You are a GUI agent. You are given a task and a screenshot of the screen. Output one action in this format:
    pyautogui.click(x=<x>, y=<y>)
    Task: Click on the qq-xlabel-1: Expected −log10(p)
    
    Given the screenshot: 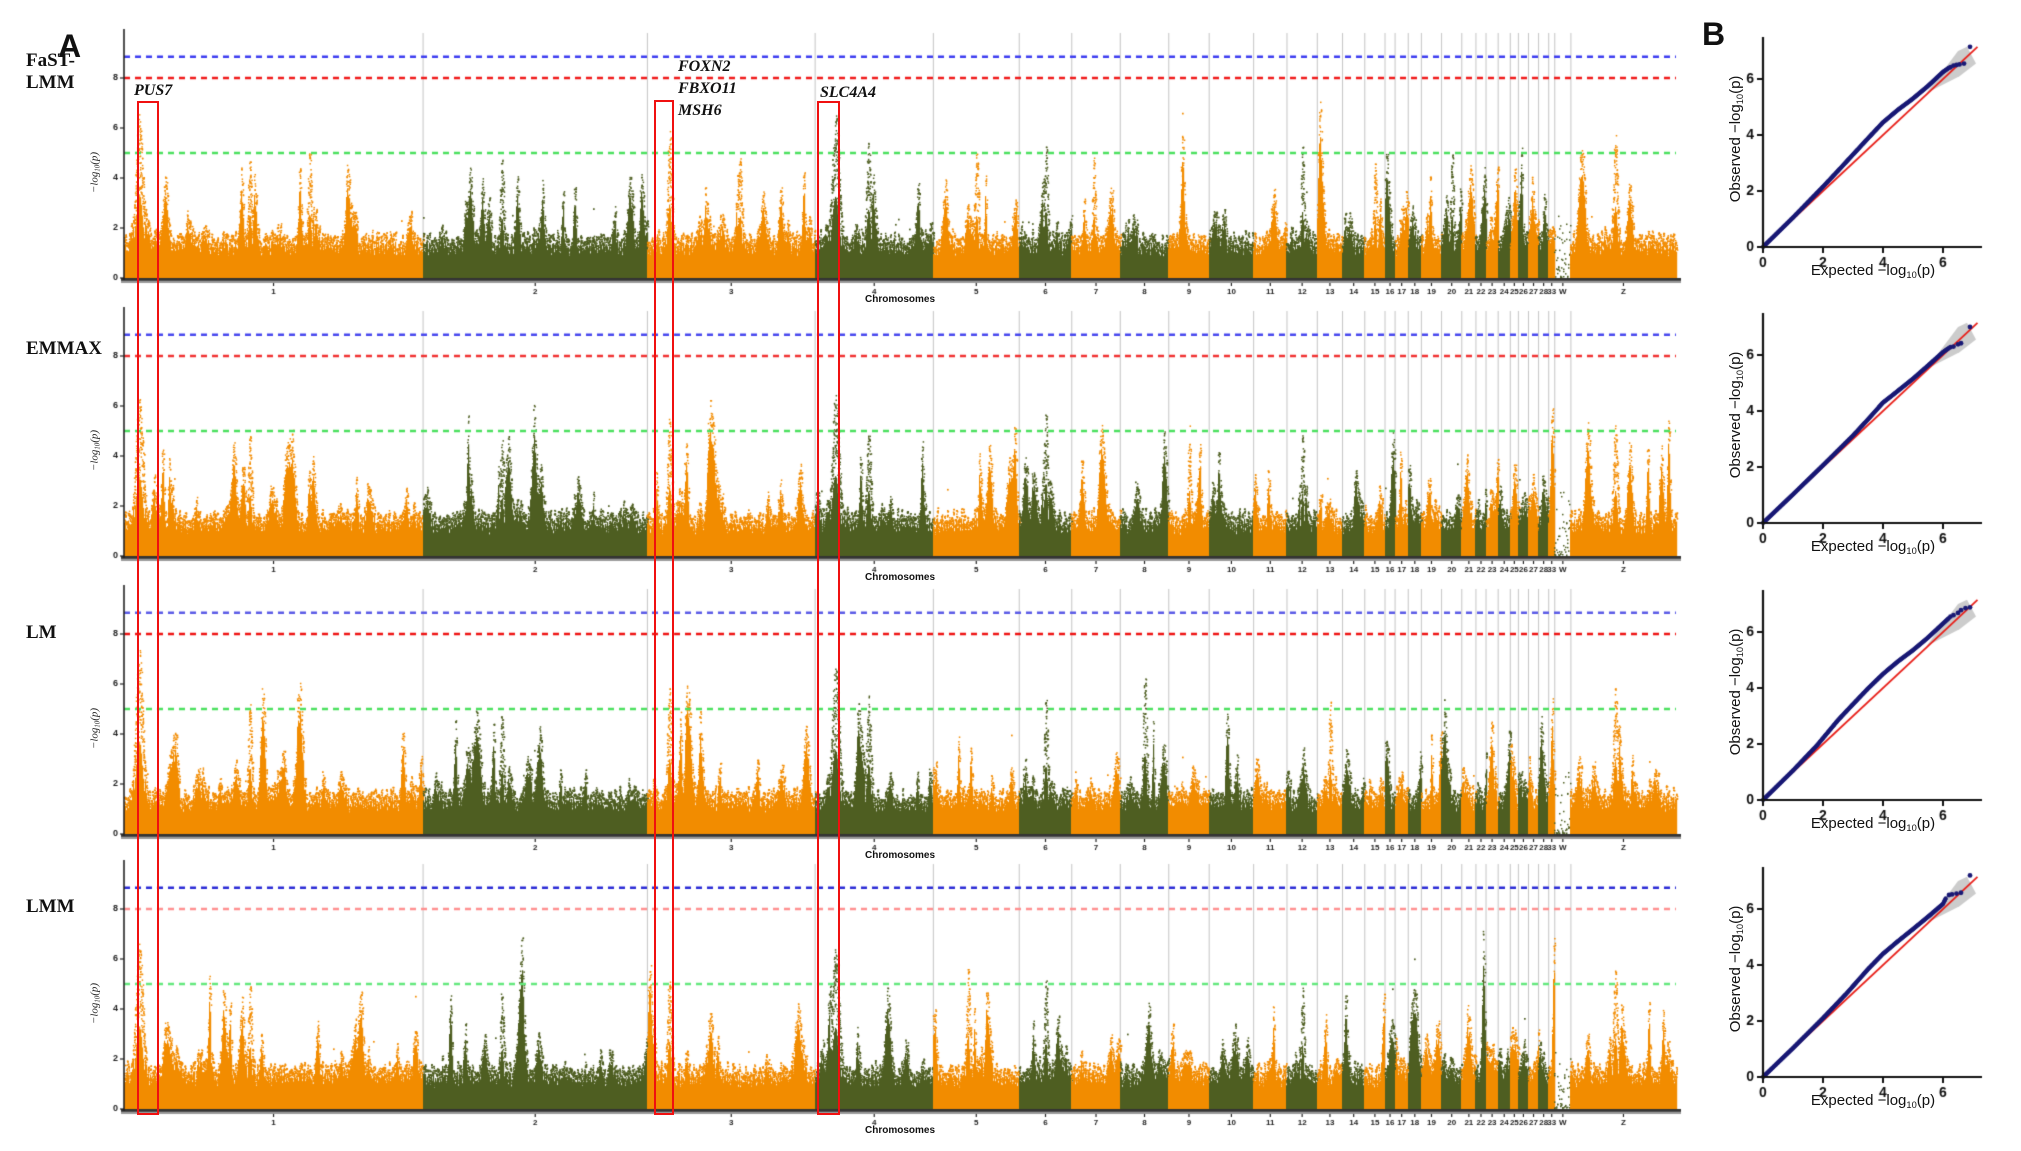 What is the action you would take?
    pyautogui.click(x=1873, y=271)
    